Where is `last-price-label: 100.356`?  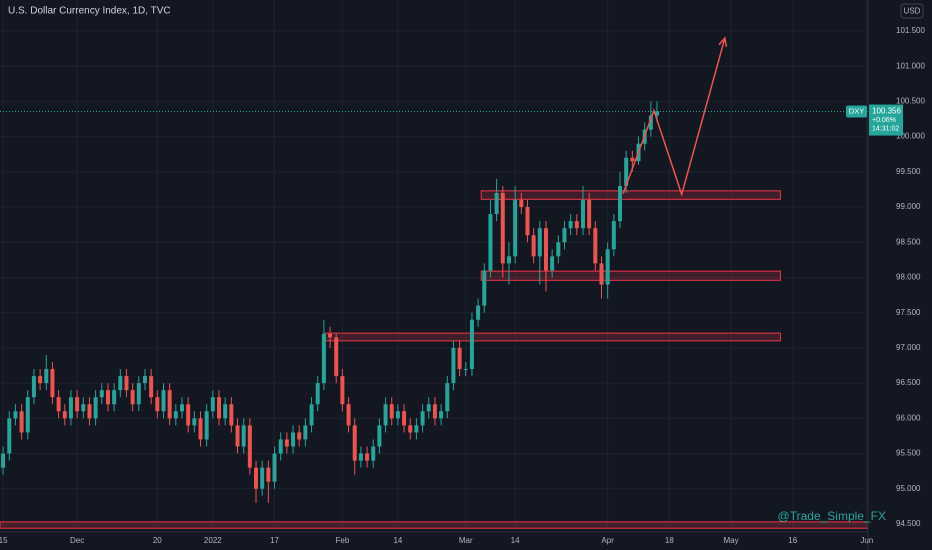
last-price-label: 100.356 is located at coordinates (886, 111).